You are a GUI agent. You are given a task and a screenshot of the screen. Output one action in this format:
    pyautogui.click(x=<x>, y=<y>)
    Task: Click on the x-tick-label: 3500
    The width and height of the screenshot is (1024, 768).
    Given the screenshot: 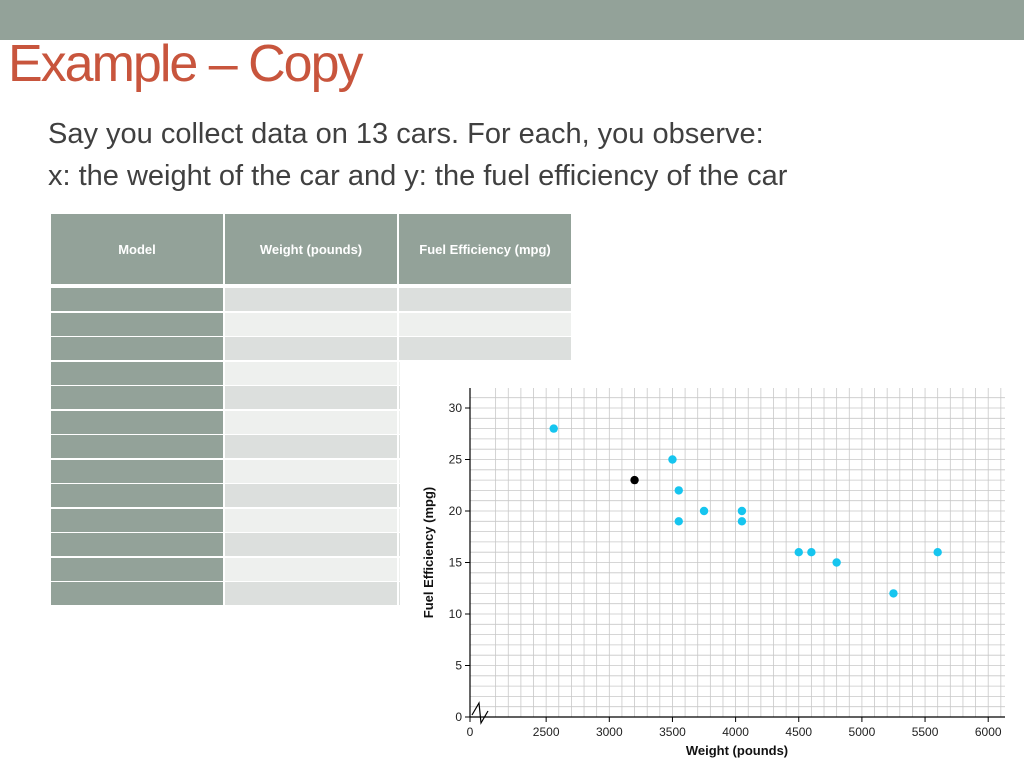 What is the action you would take?
    pyautogui.click(x=672, y=732)
    